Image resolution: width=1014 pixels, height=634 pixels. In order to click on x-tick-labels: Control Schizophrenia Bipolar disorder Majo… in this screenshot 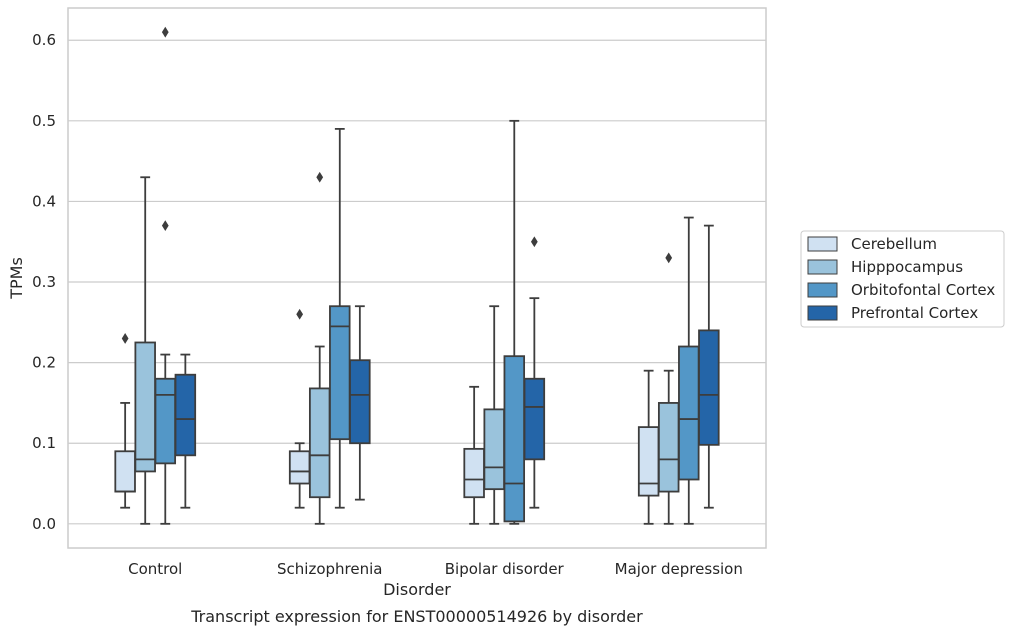, I will do `click(435, 569)`.